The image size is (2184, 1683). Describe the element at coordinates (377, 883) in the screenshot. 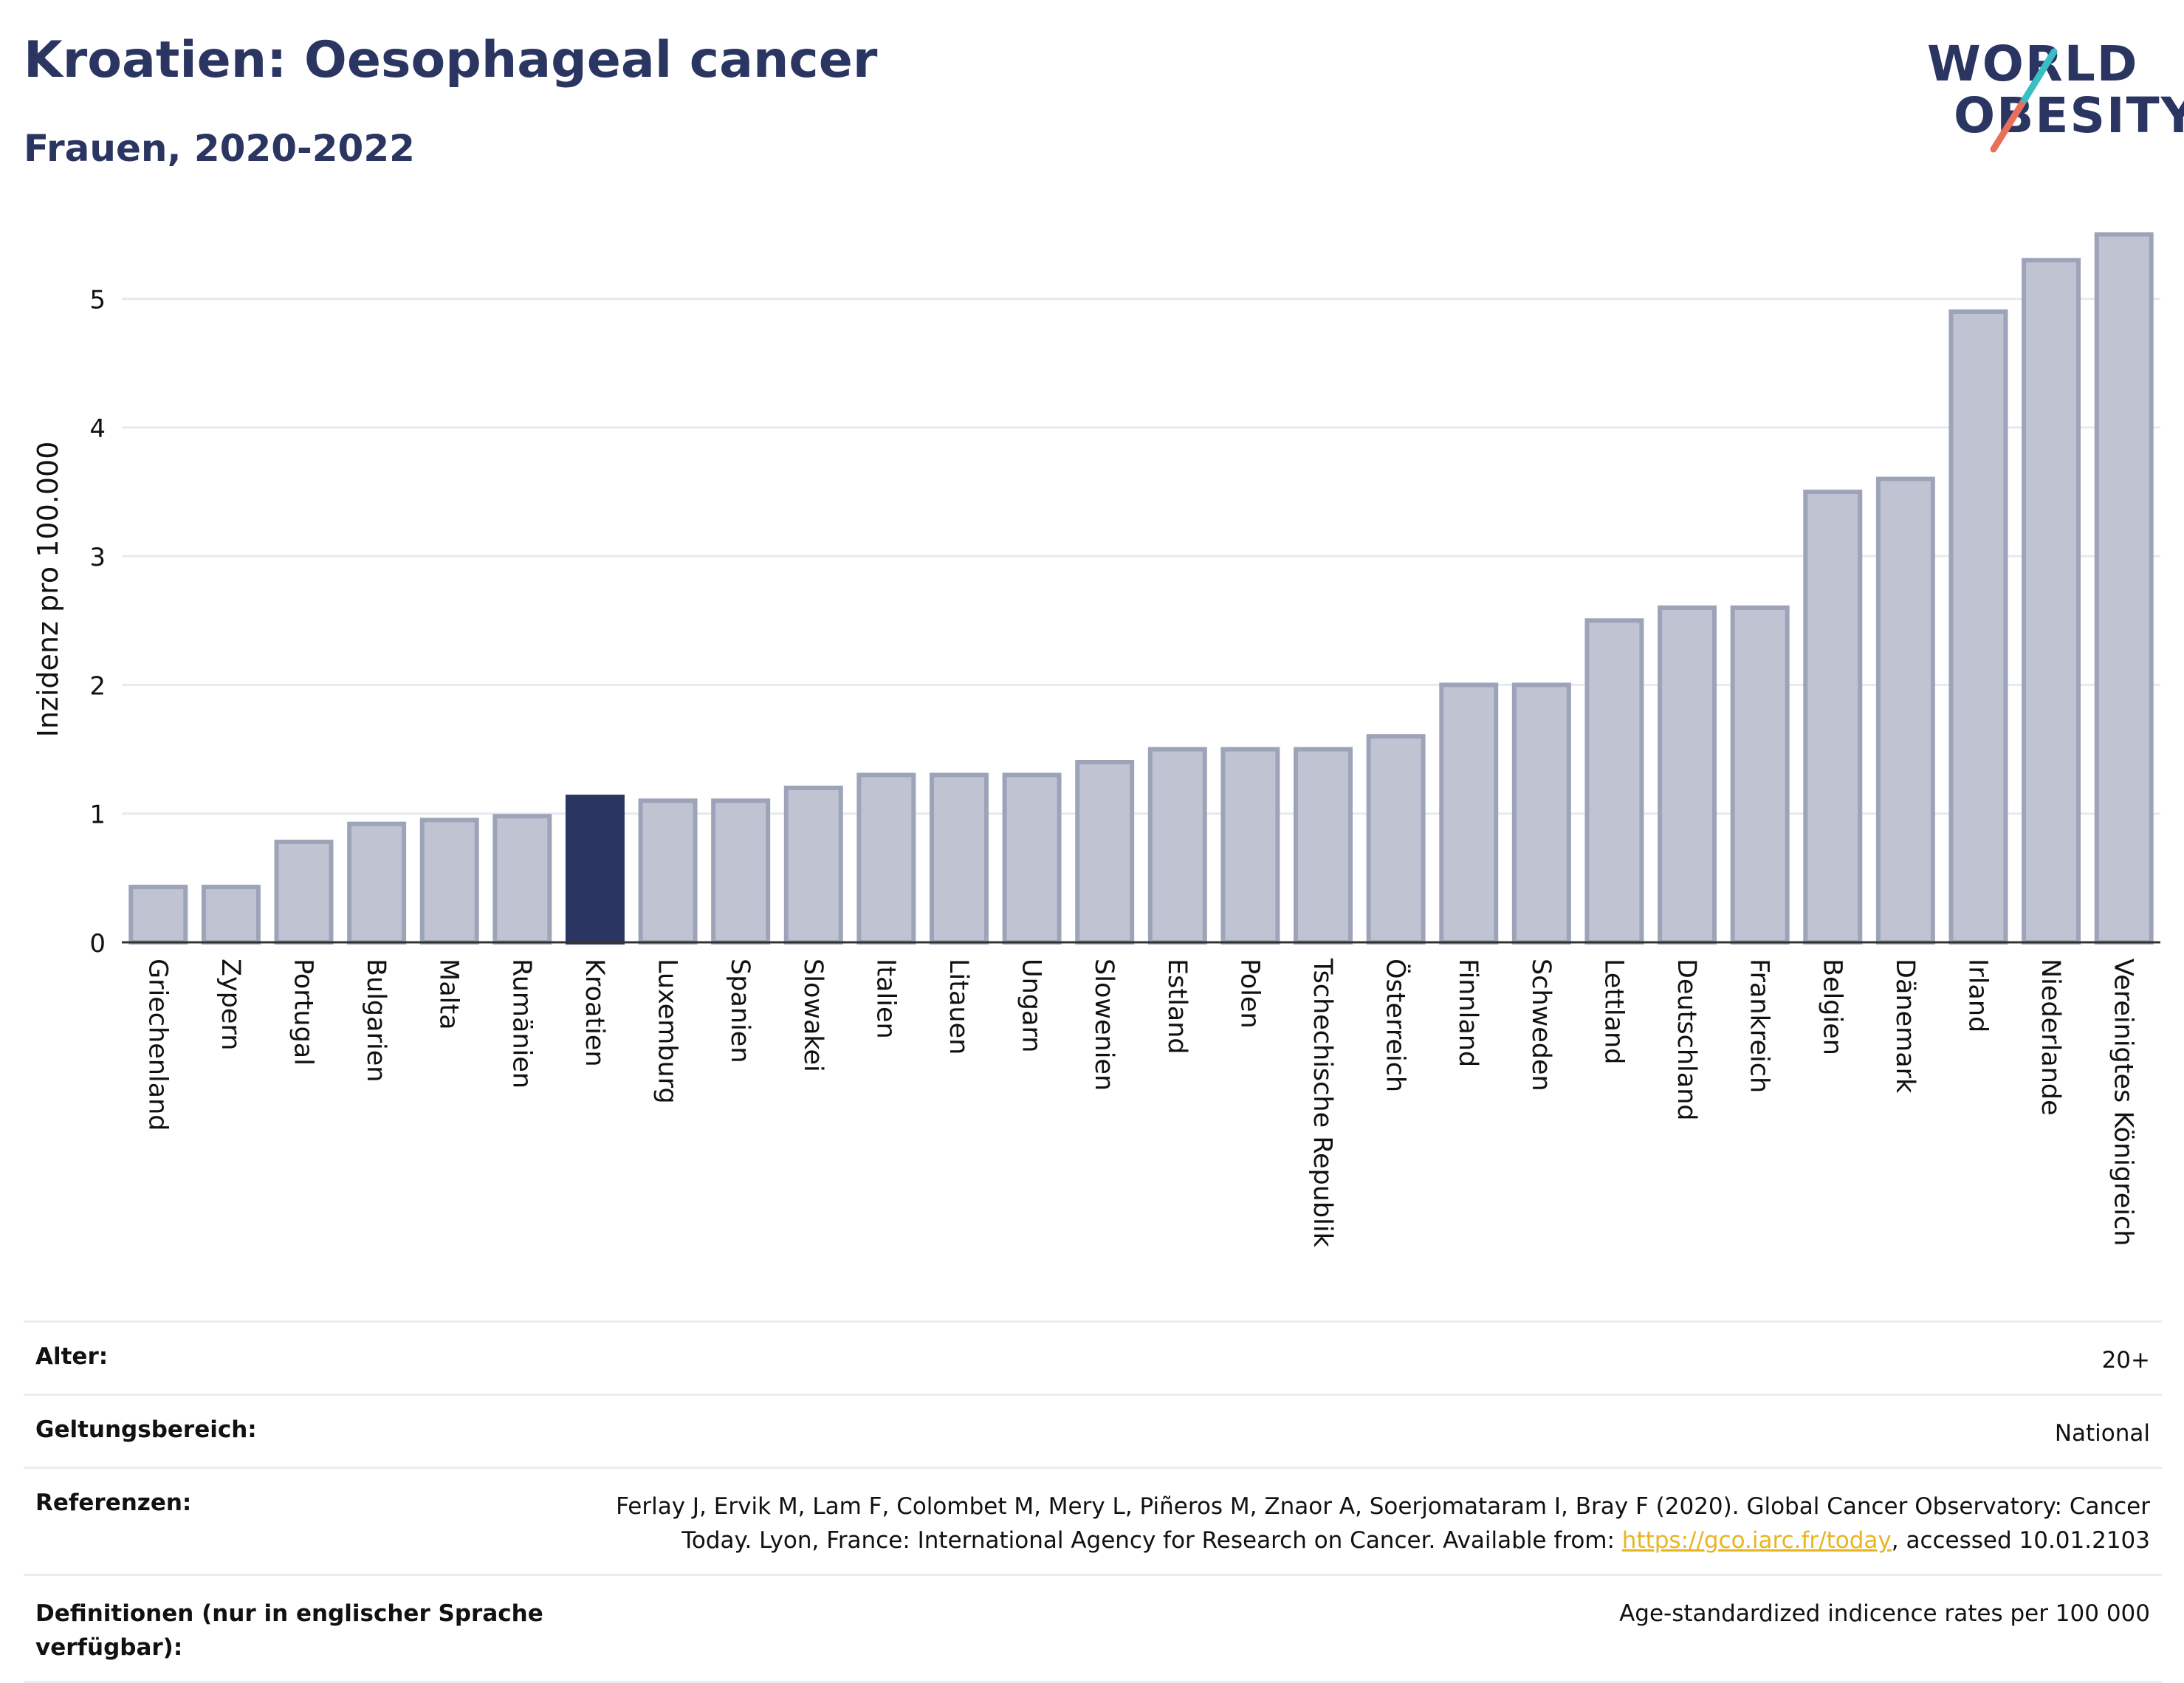

I see `bar-bulgarien` at that location.